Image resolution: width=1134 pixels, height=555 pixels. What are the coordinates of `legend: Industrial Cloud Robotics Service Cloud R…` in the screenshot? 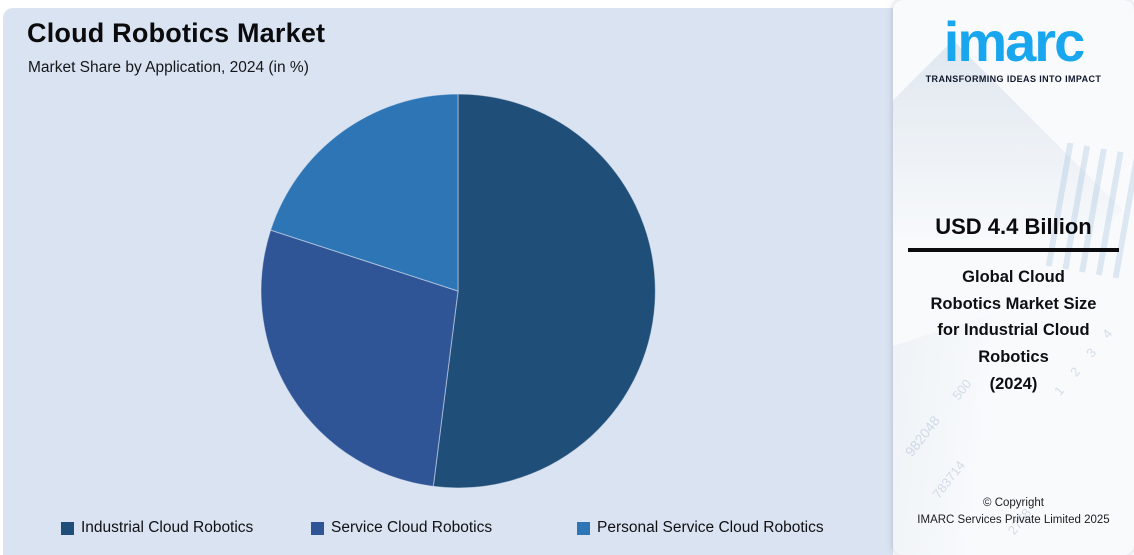 It's located at (472, 528).